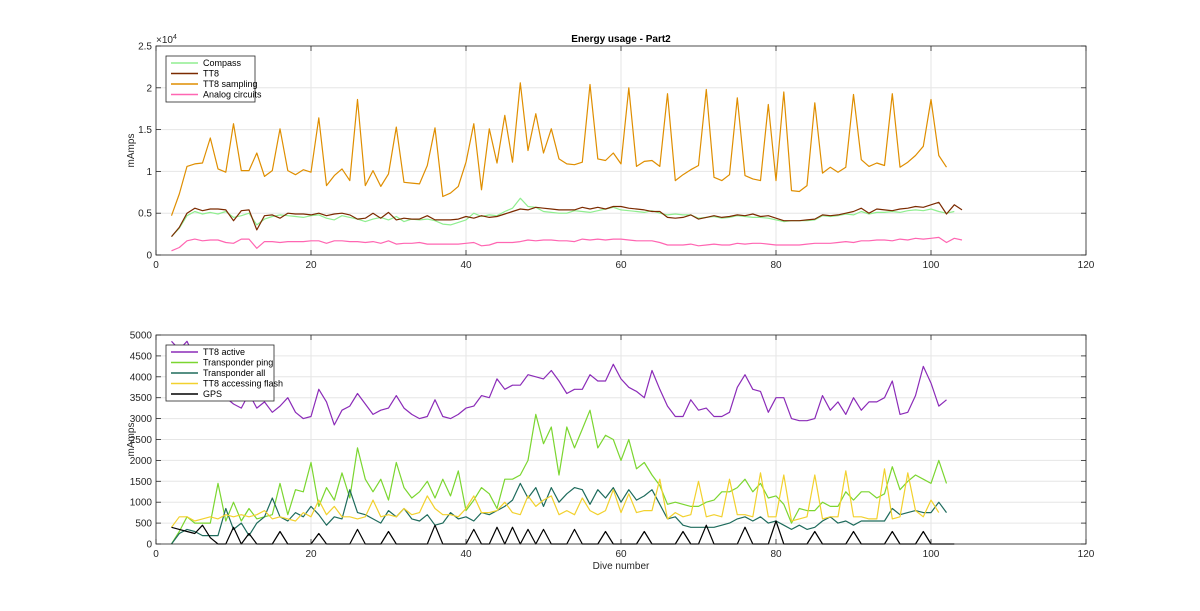 This screenshot has height=611, width=1200. Describe the element at coordinates (141, 377) in the screenshot. I see `y-tick-label: 4000` at that location.